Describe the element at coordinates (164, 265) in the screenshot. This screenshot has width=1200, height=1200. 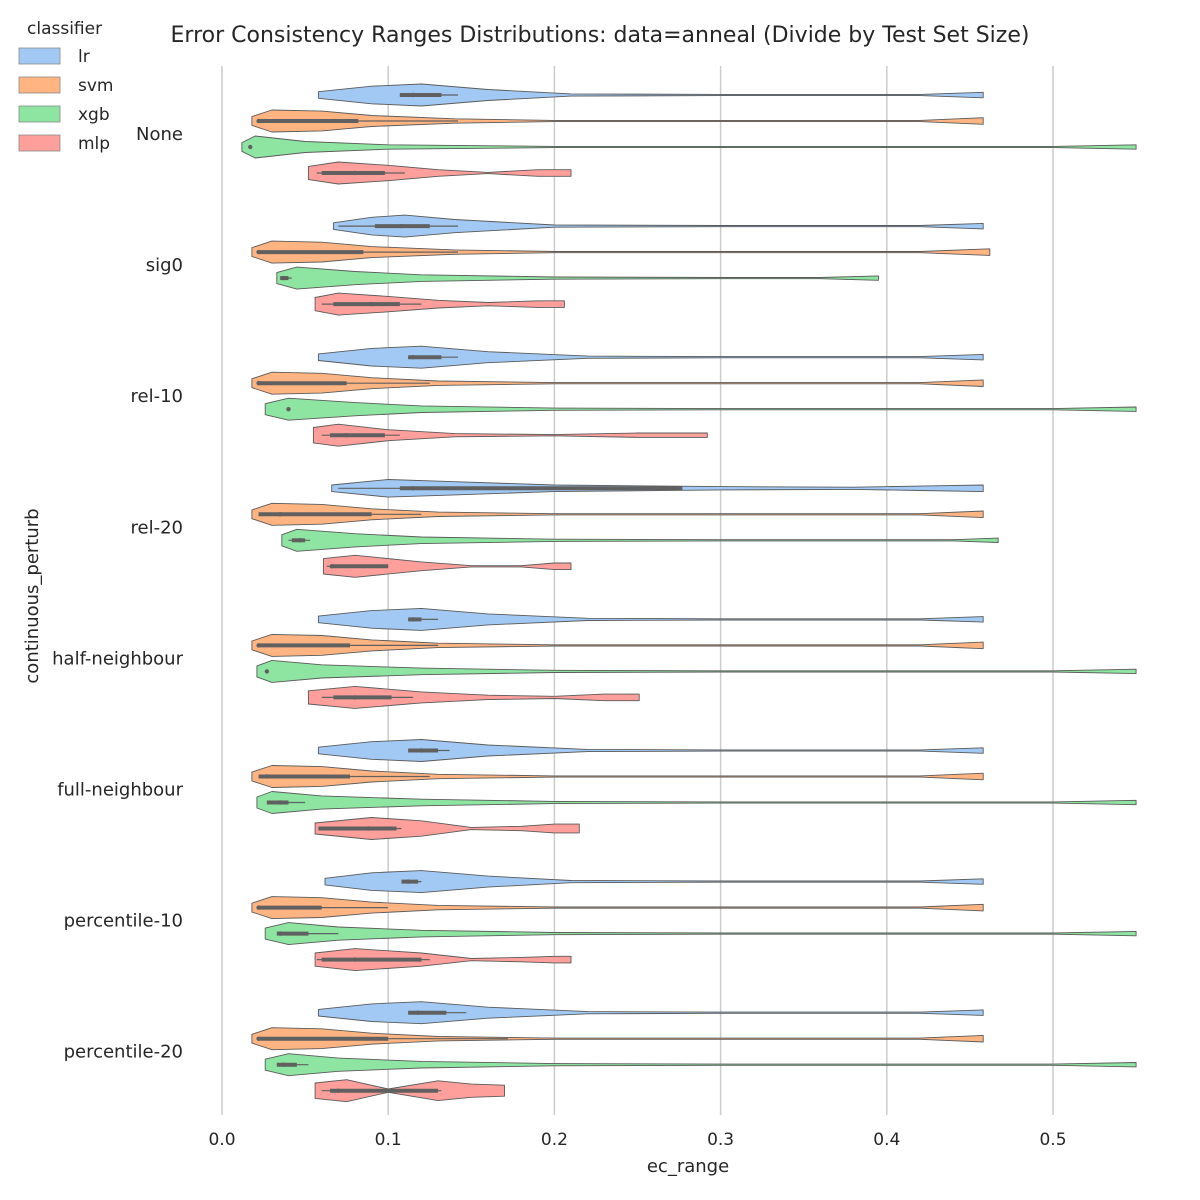
I see `y-tick-label: sig0` at that location.